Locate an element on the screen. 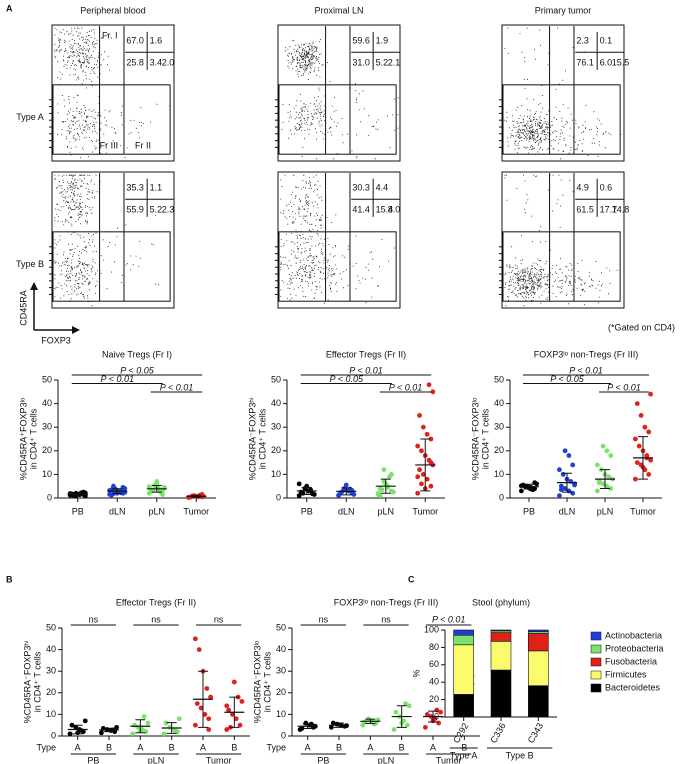 Image resolution: width=700 pixels, height=764 pixels. significance-label: ns is located at coordinates (94, 619).